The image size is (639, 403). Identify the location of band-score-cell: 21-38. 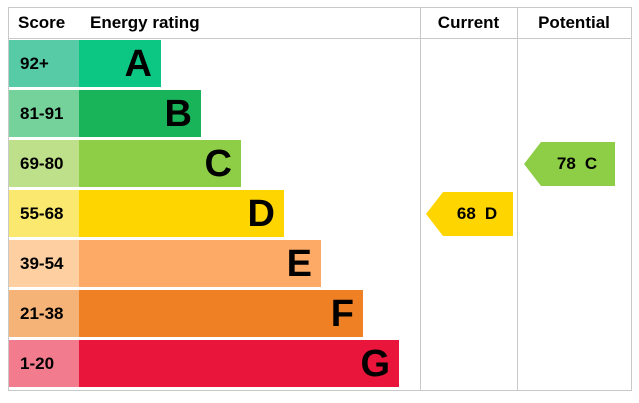
(44, 313).